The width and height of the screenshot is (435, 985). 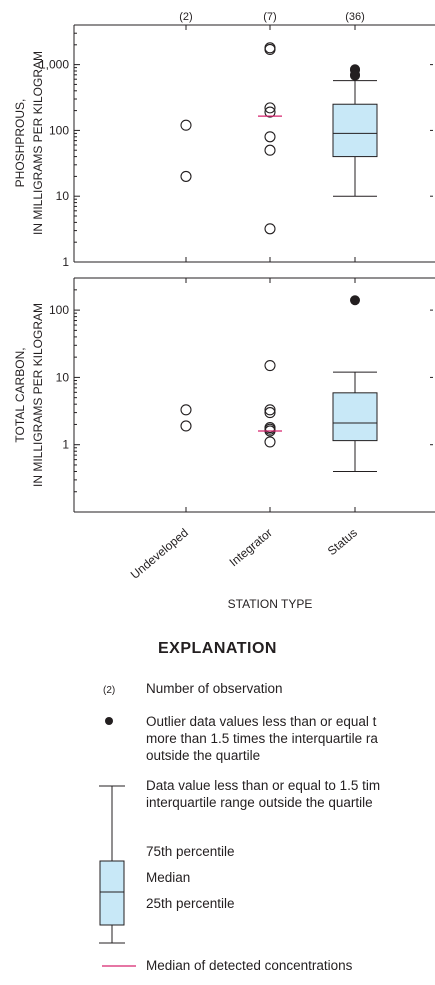 I want to click on panel2-category-label: Undeveloped, so click(x=159, y=554).